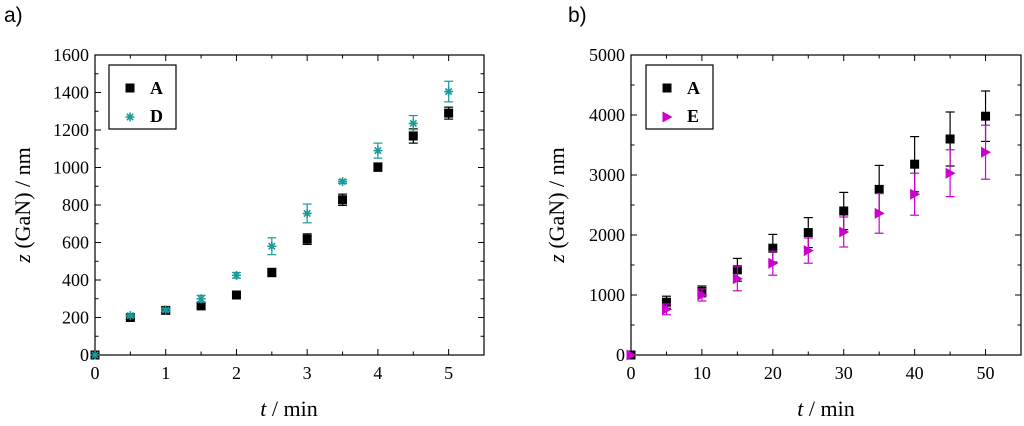 This screenshot has height=426, width=1024. Describe the element at coordinates (448, 373) in the screenshot. I see `x-tick-label: 5` at that location.